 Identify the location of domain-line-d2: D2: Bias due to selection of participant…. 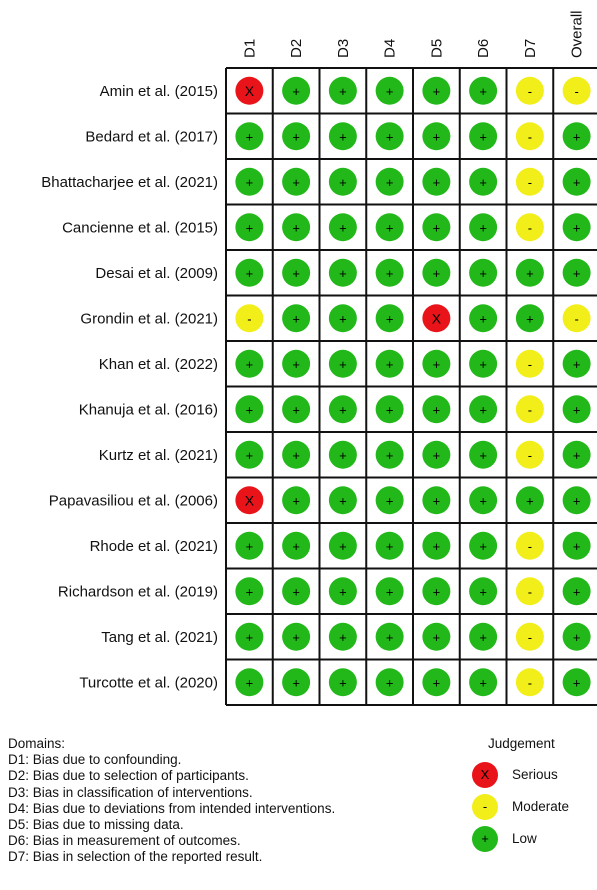
(128, 776).